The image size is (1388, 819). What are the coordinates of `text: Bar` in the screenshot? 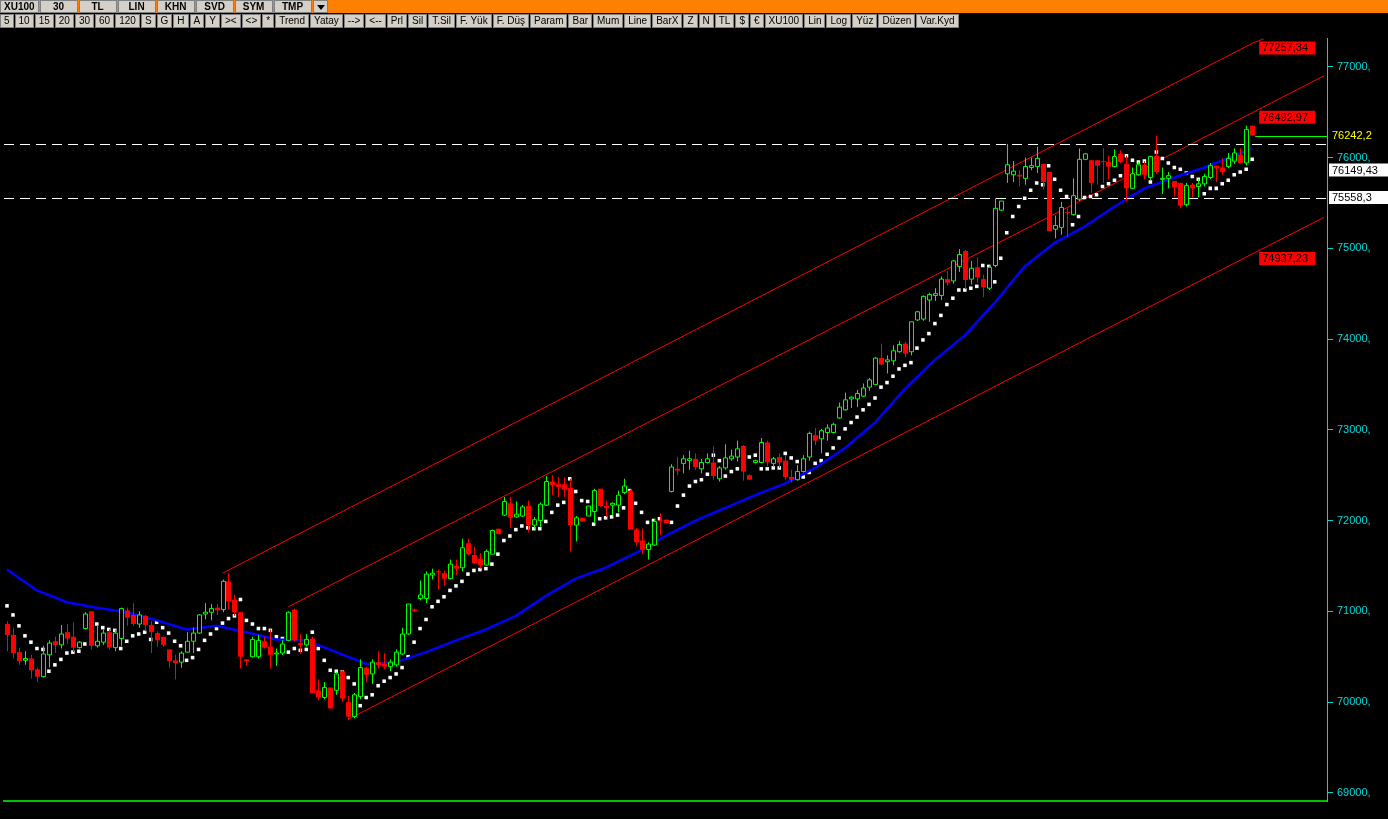 It's located at (580, 21).